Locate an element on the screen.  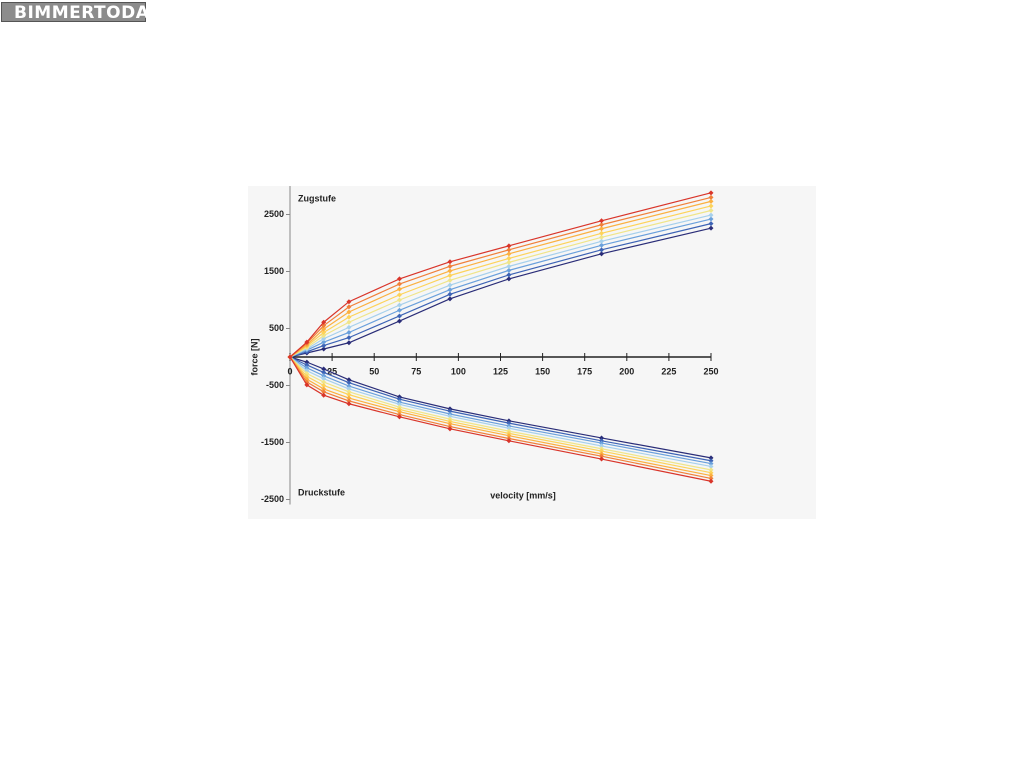
y-tick-label: -2500 is located at coordinates (272, 499).